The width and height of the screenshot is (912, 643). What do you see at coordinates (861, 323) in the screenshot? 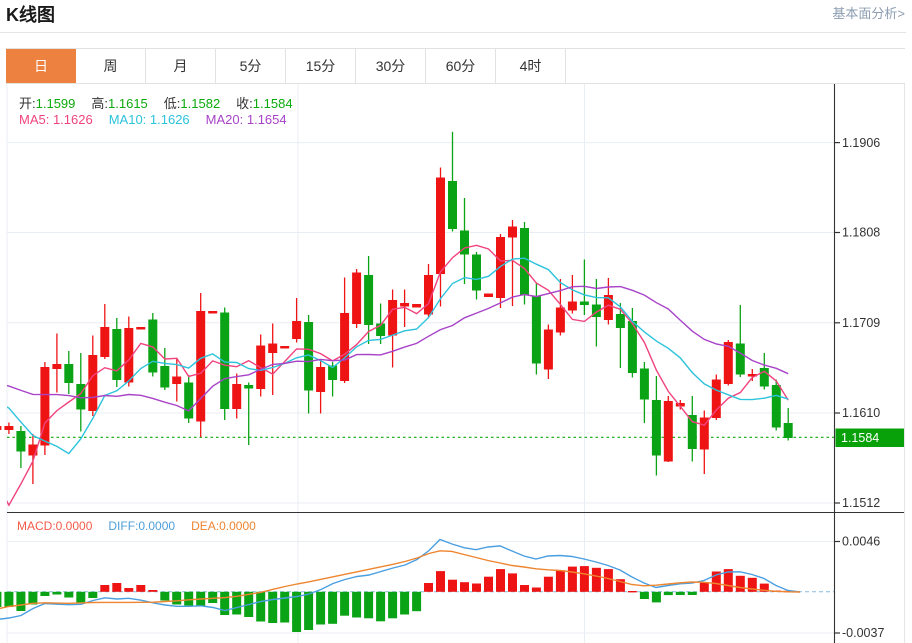
I see `svg-text: 1.1709` at bounding box center [861, 323].